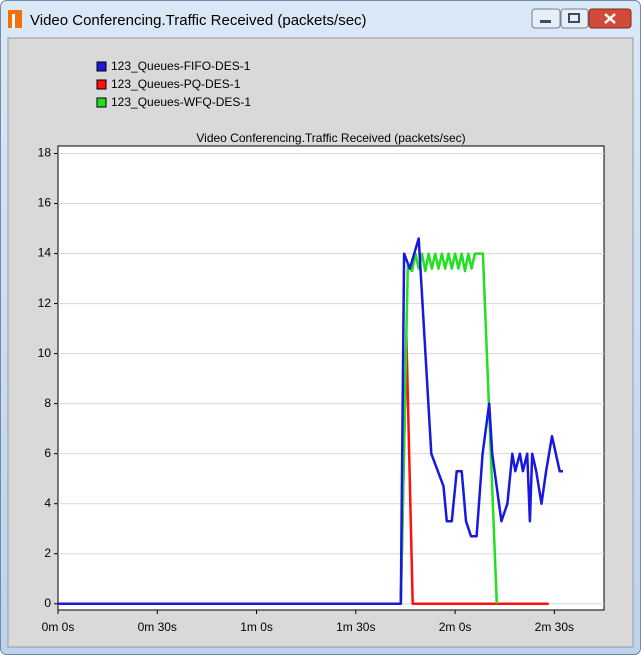 The height and width of the screenshot is (655, 641). I want to click on minimize-icon, so click(545, 21).